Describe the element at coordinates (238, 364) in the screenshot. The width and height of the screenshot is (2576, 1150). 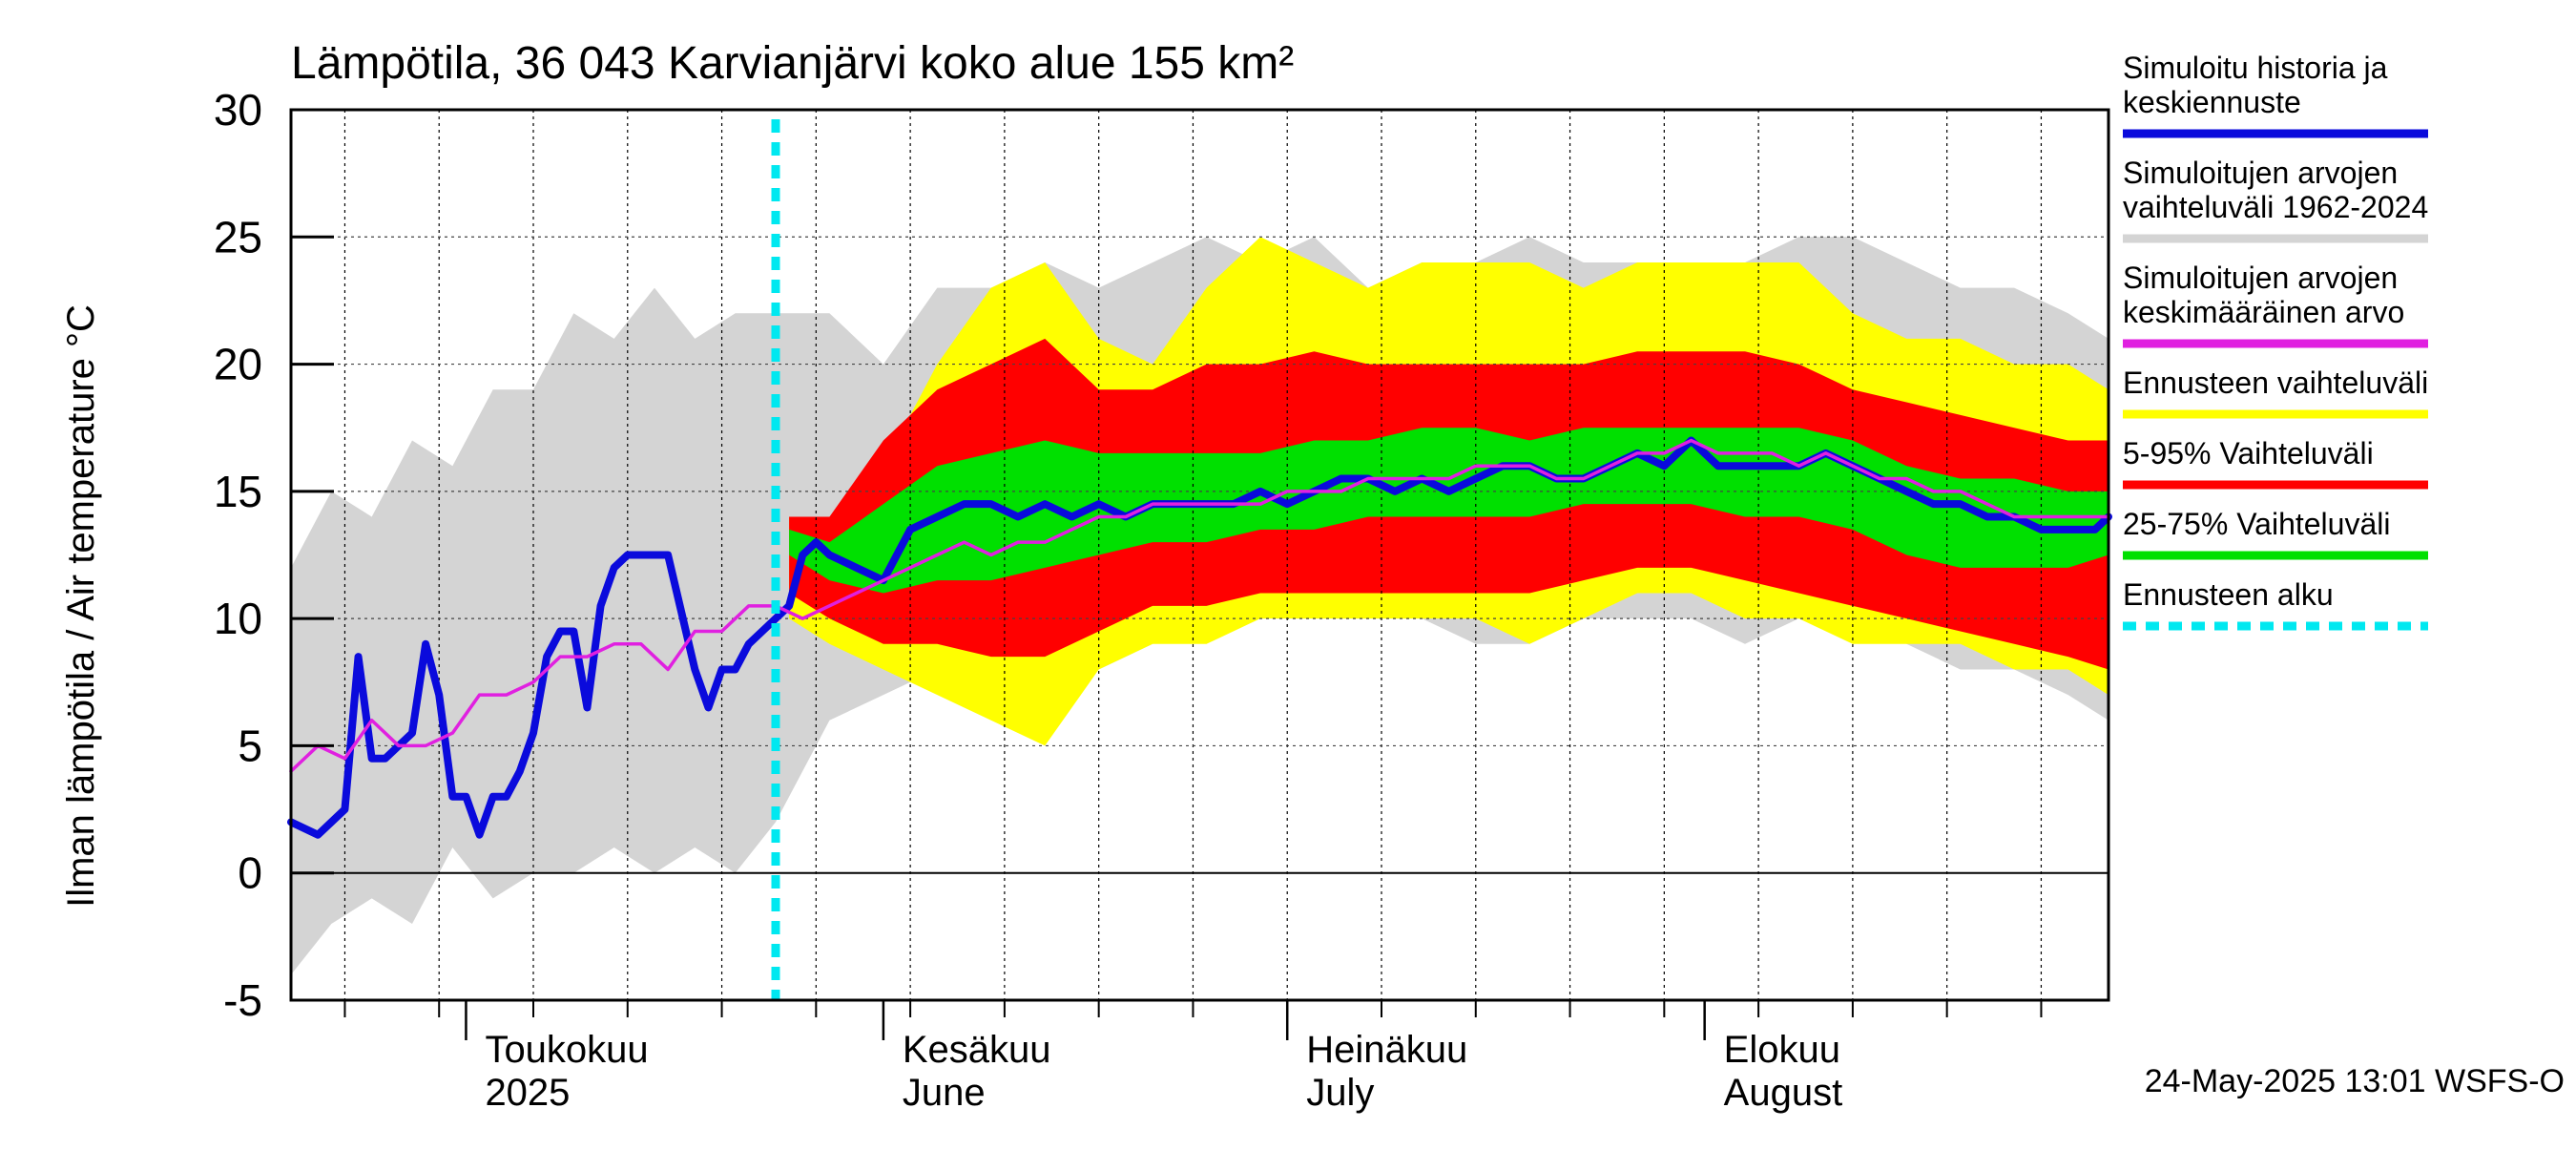
I see `y-tick-label: 20` at that location.